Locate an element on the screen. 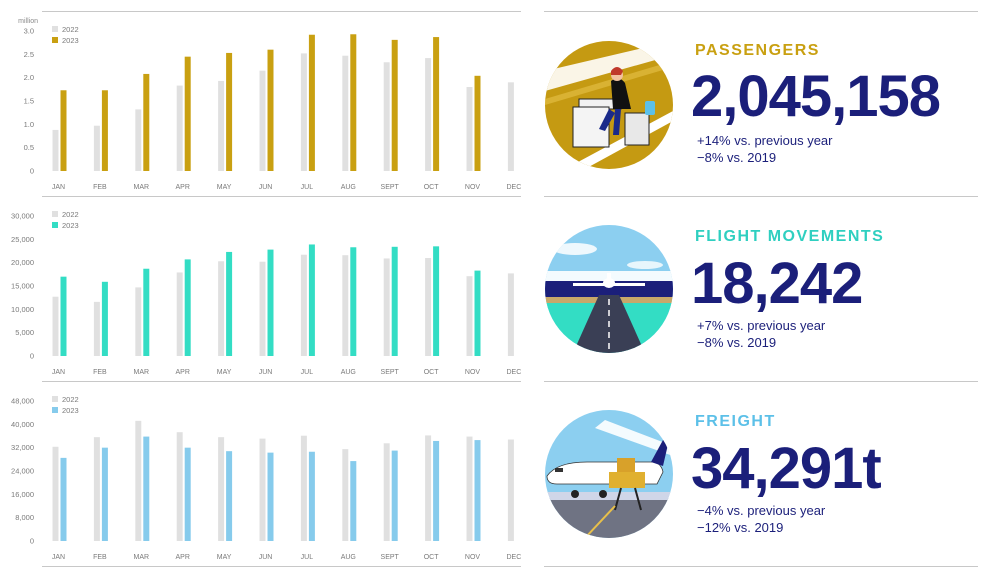 This screenshot has width=1000, height=585. stat-heading: FLIGHT MOVEMENTS is located at coordinates (790, 236).